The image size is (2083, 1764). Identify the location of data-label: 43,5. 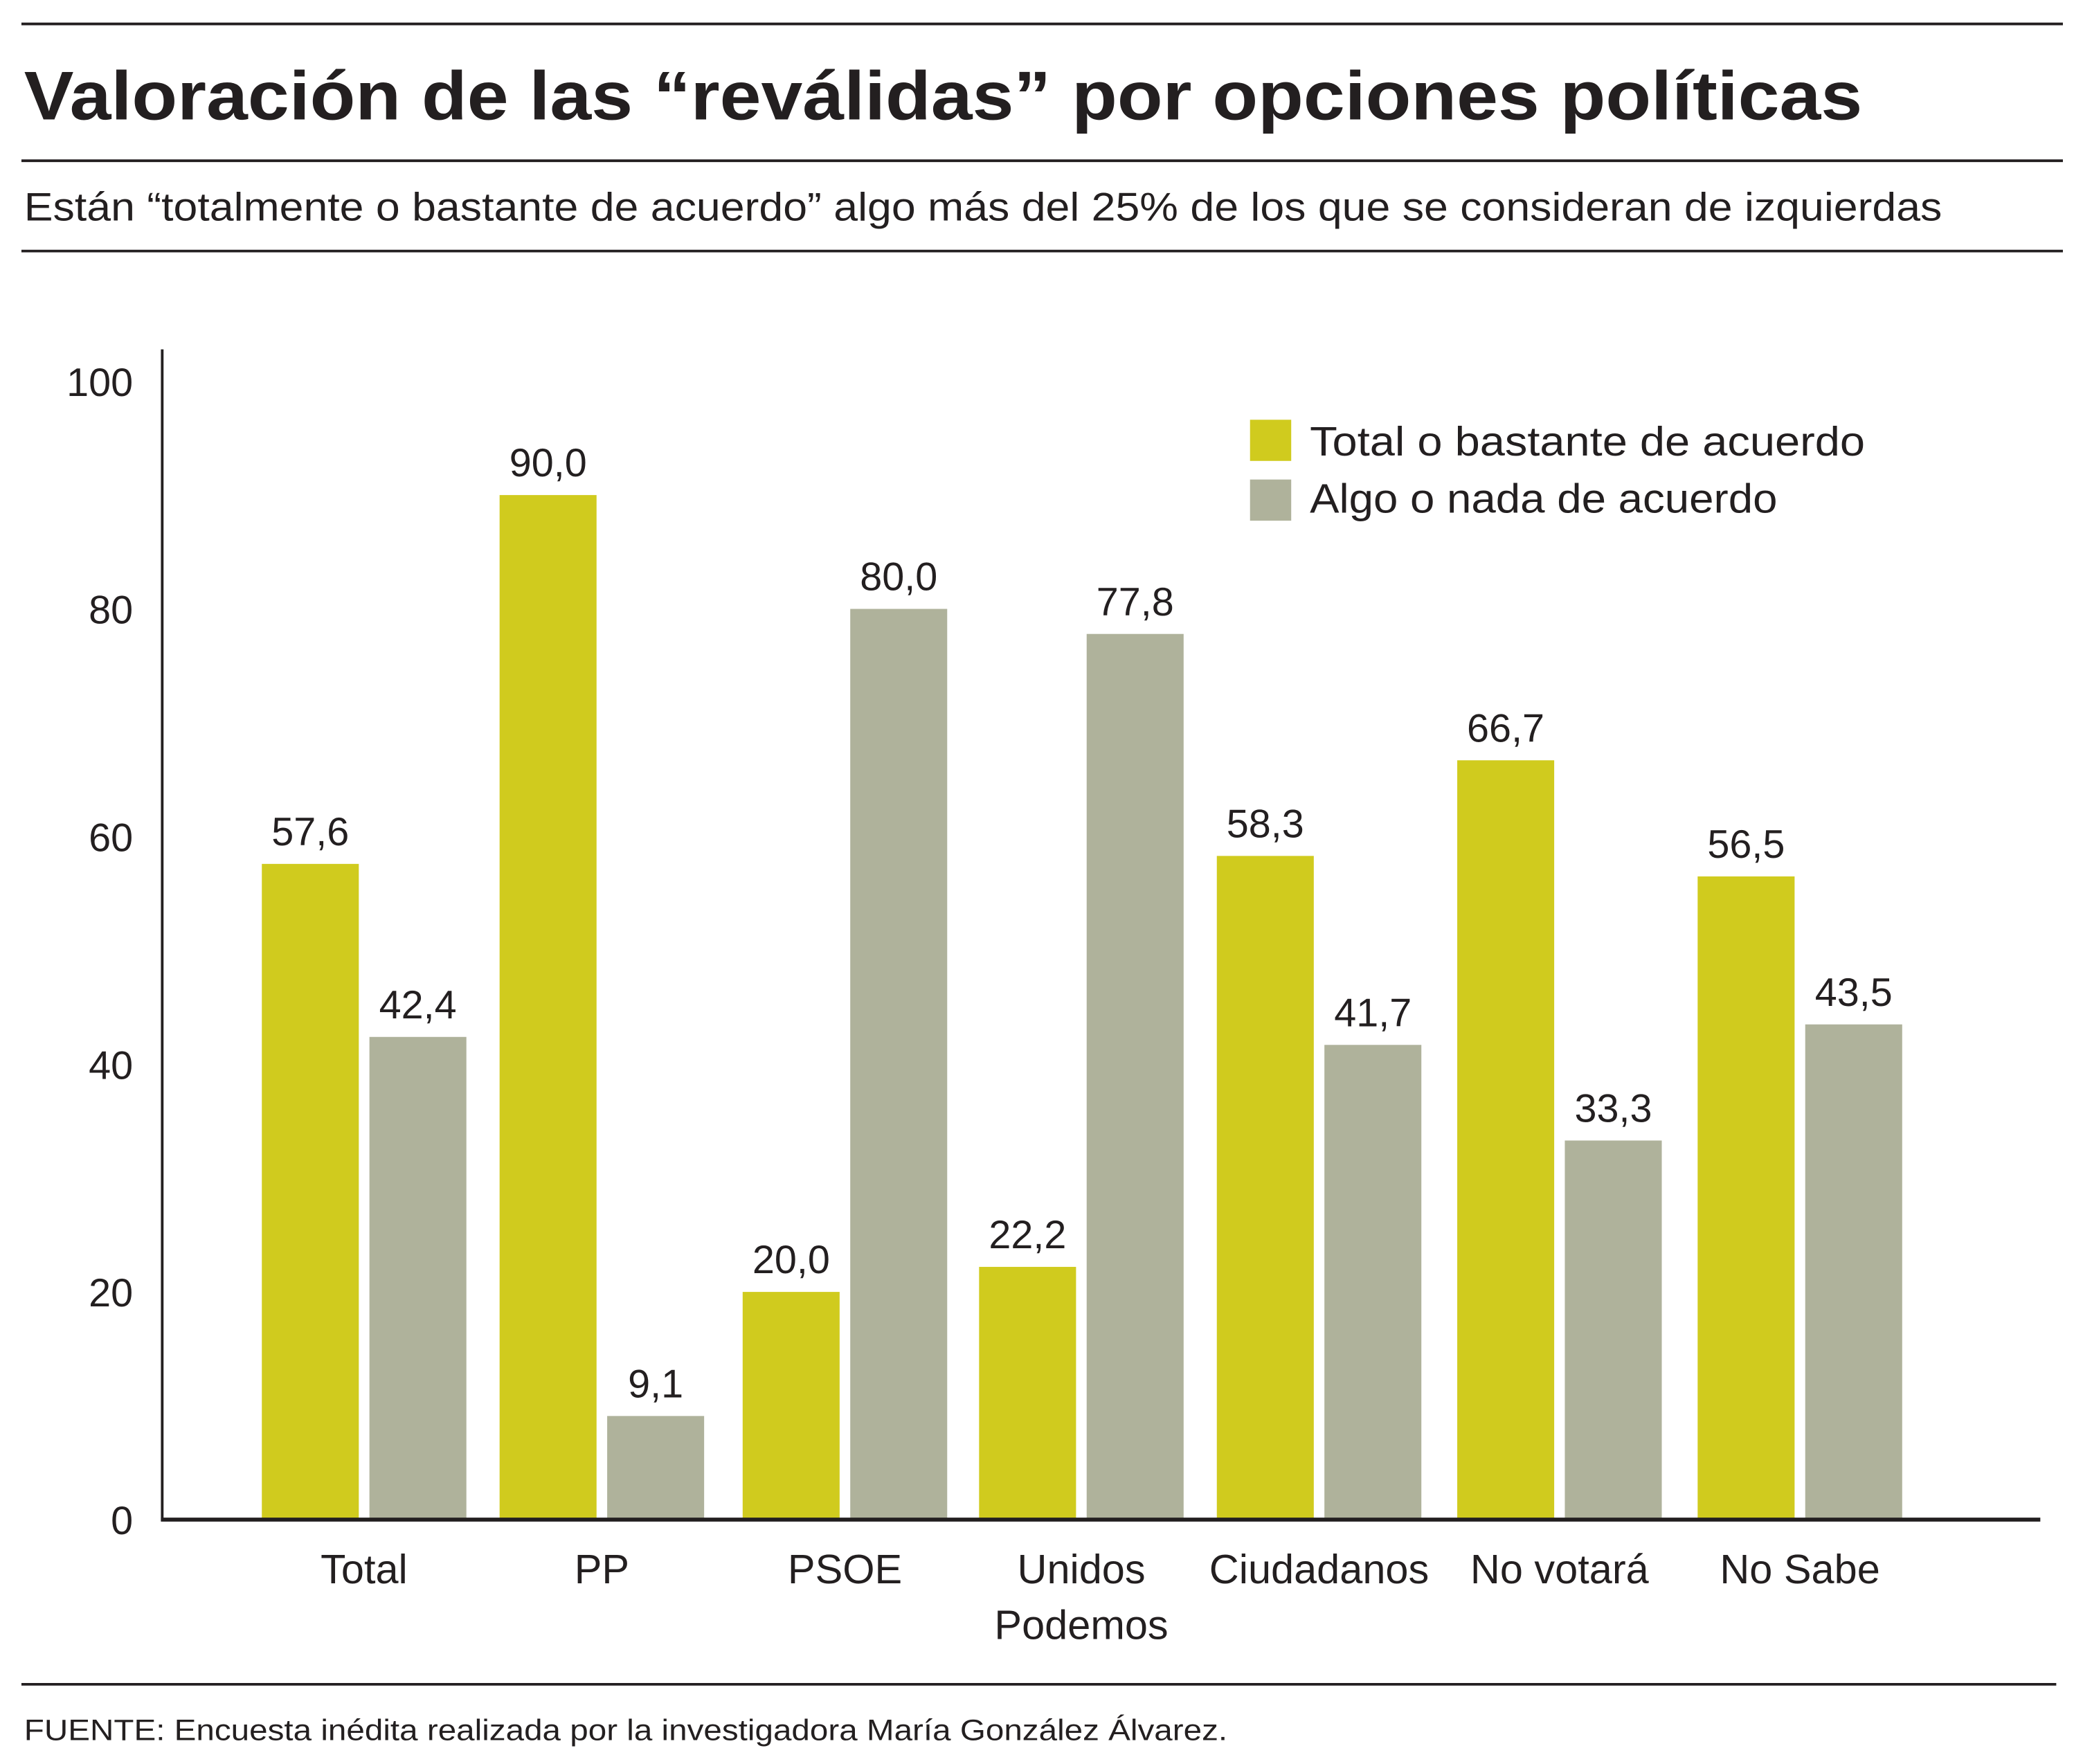
(1854, 993).